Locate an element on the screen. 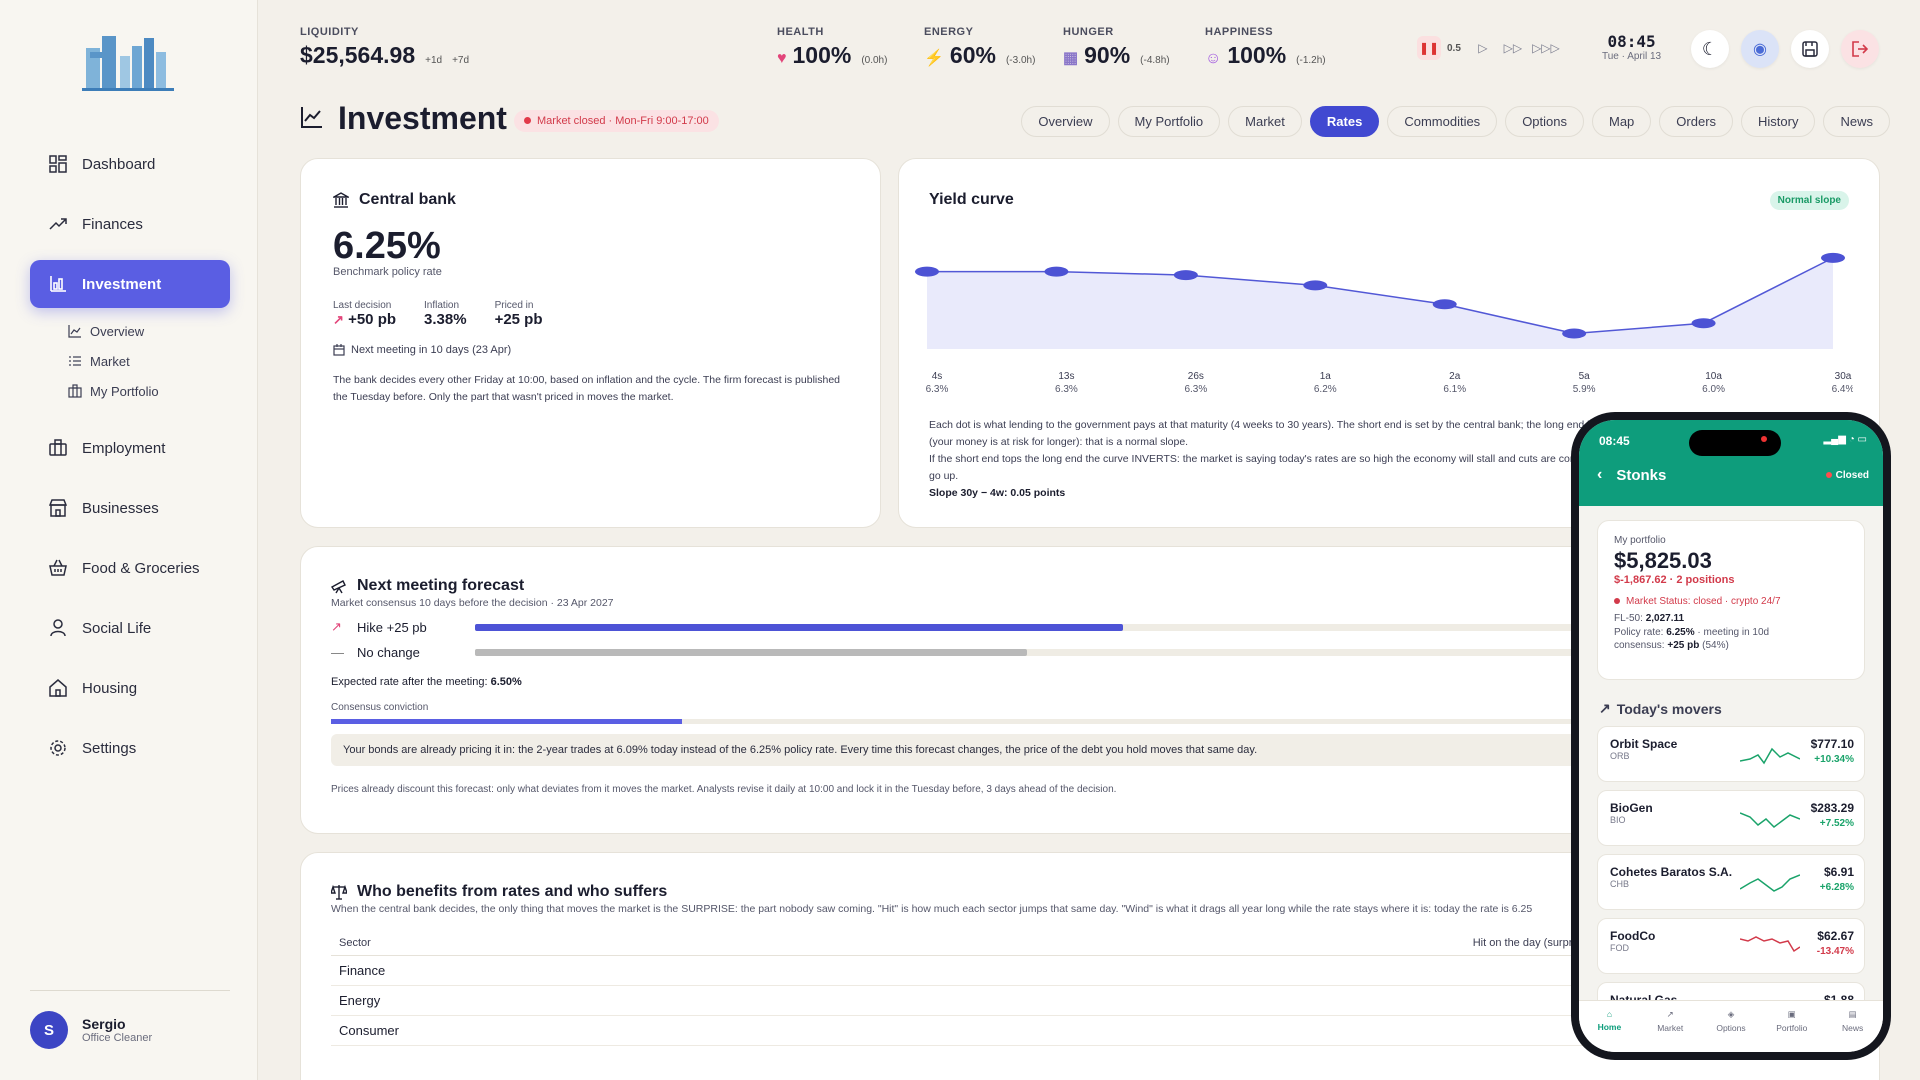 This screenshot has height=1080, width=1920. sidebar-item-employment: Employment is located at coordinates (130, 448).